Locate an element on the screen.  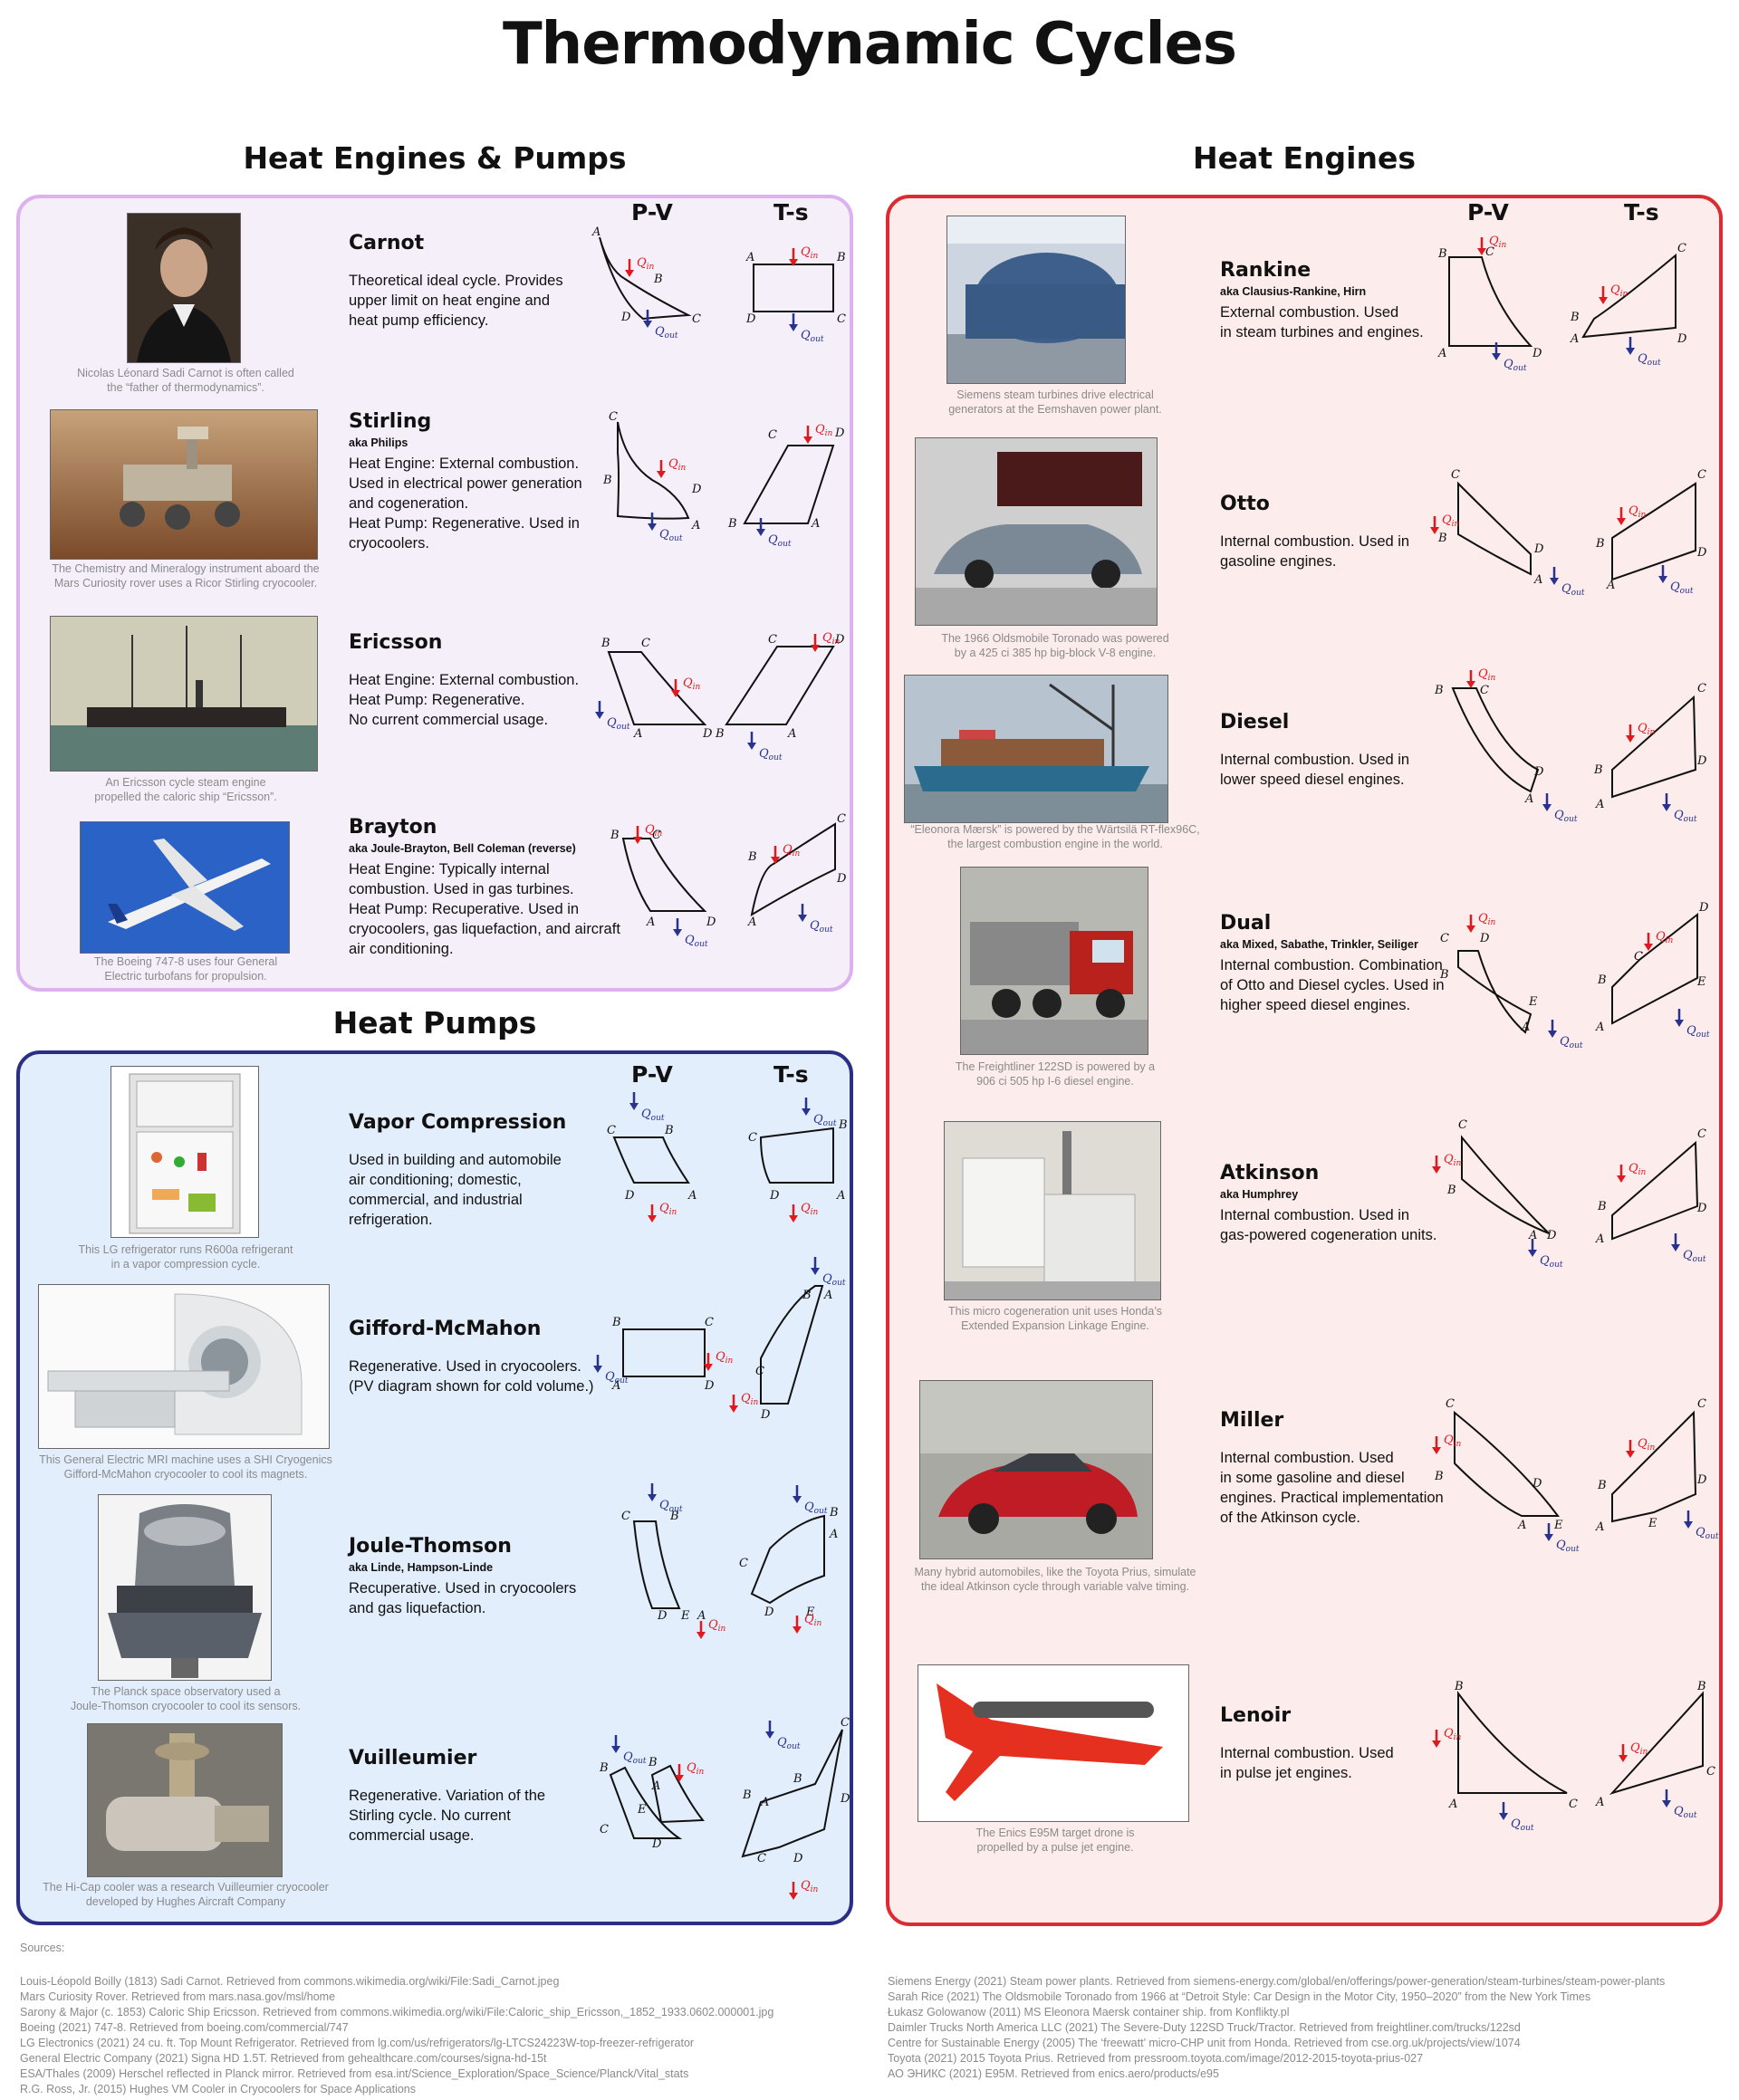
rankine-ts-diagram: C BA D Qin Qout is located at coordinates (1628, 305).